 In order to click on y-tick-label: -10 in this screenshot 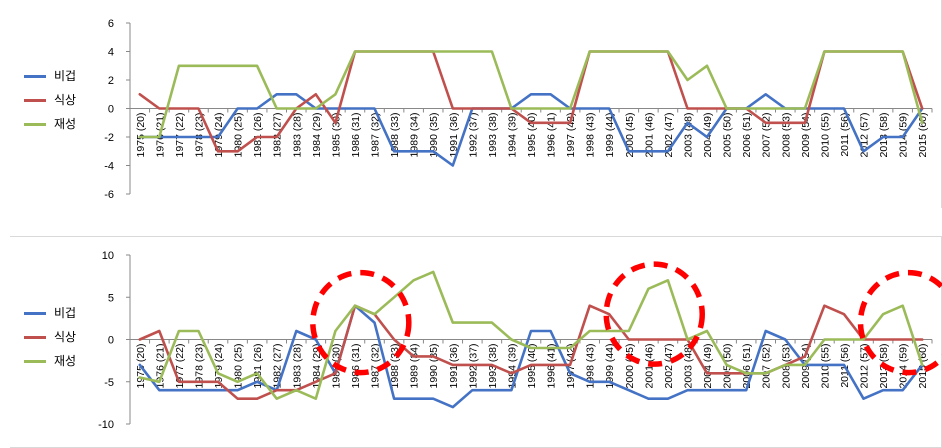, I will do `click(106, 425)`.